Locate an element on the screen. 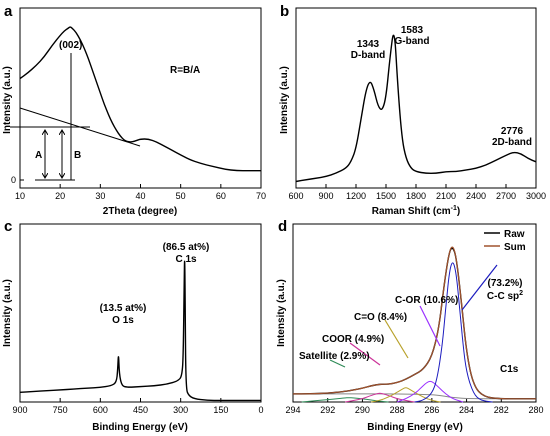 The height and width of the screenshot is (436, 550). panel-label-c: c is located at coordinates (8, 226).